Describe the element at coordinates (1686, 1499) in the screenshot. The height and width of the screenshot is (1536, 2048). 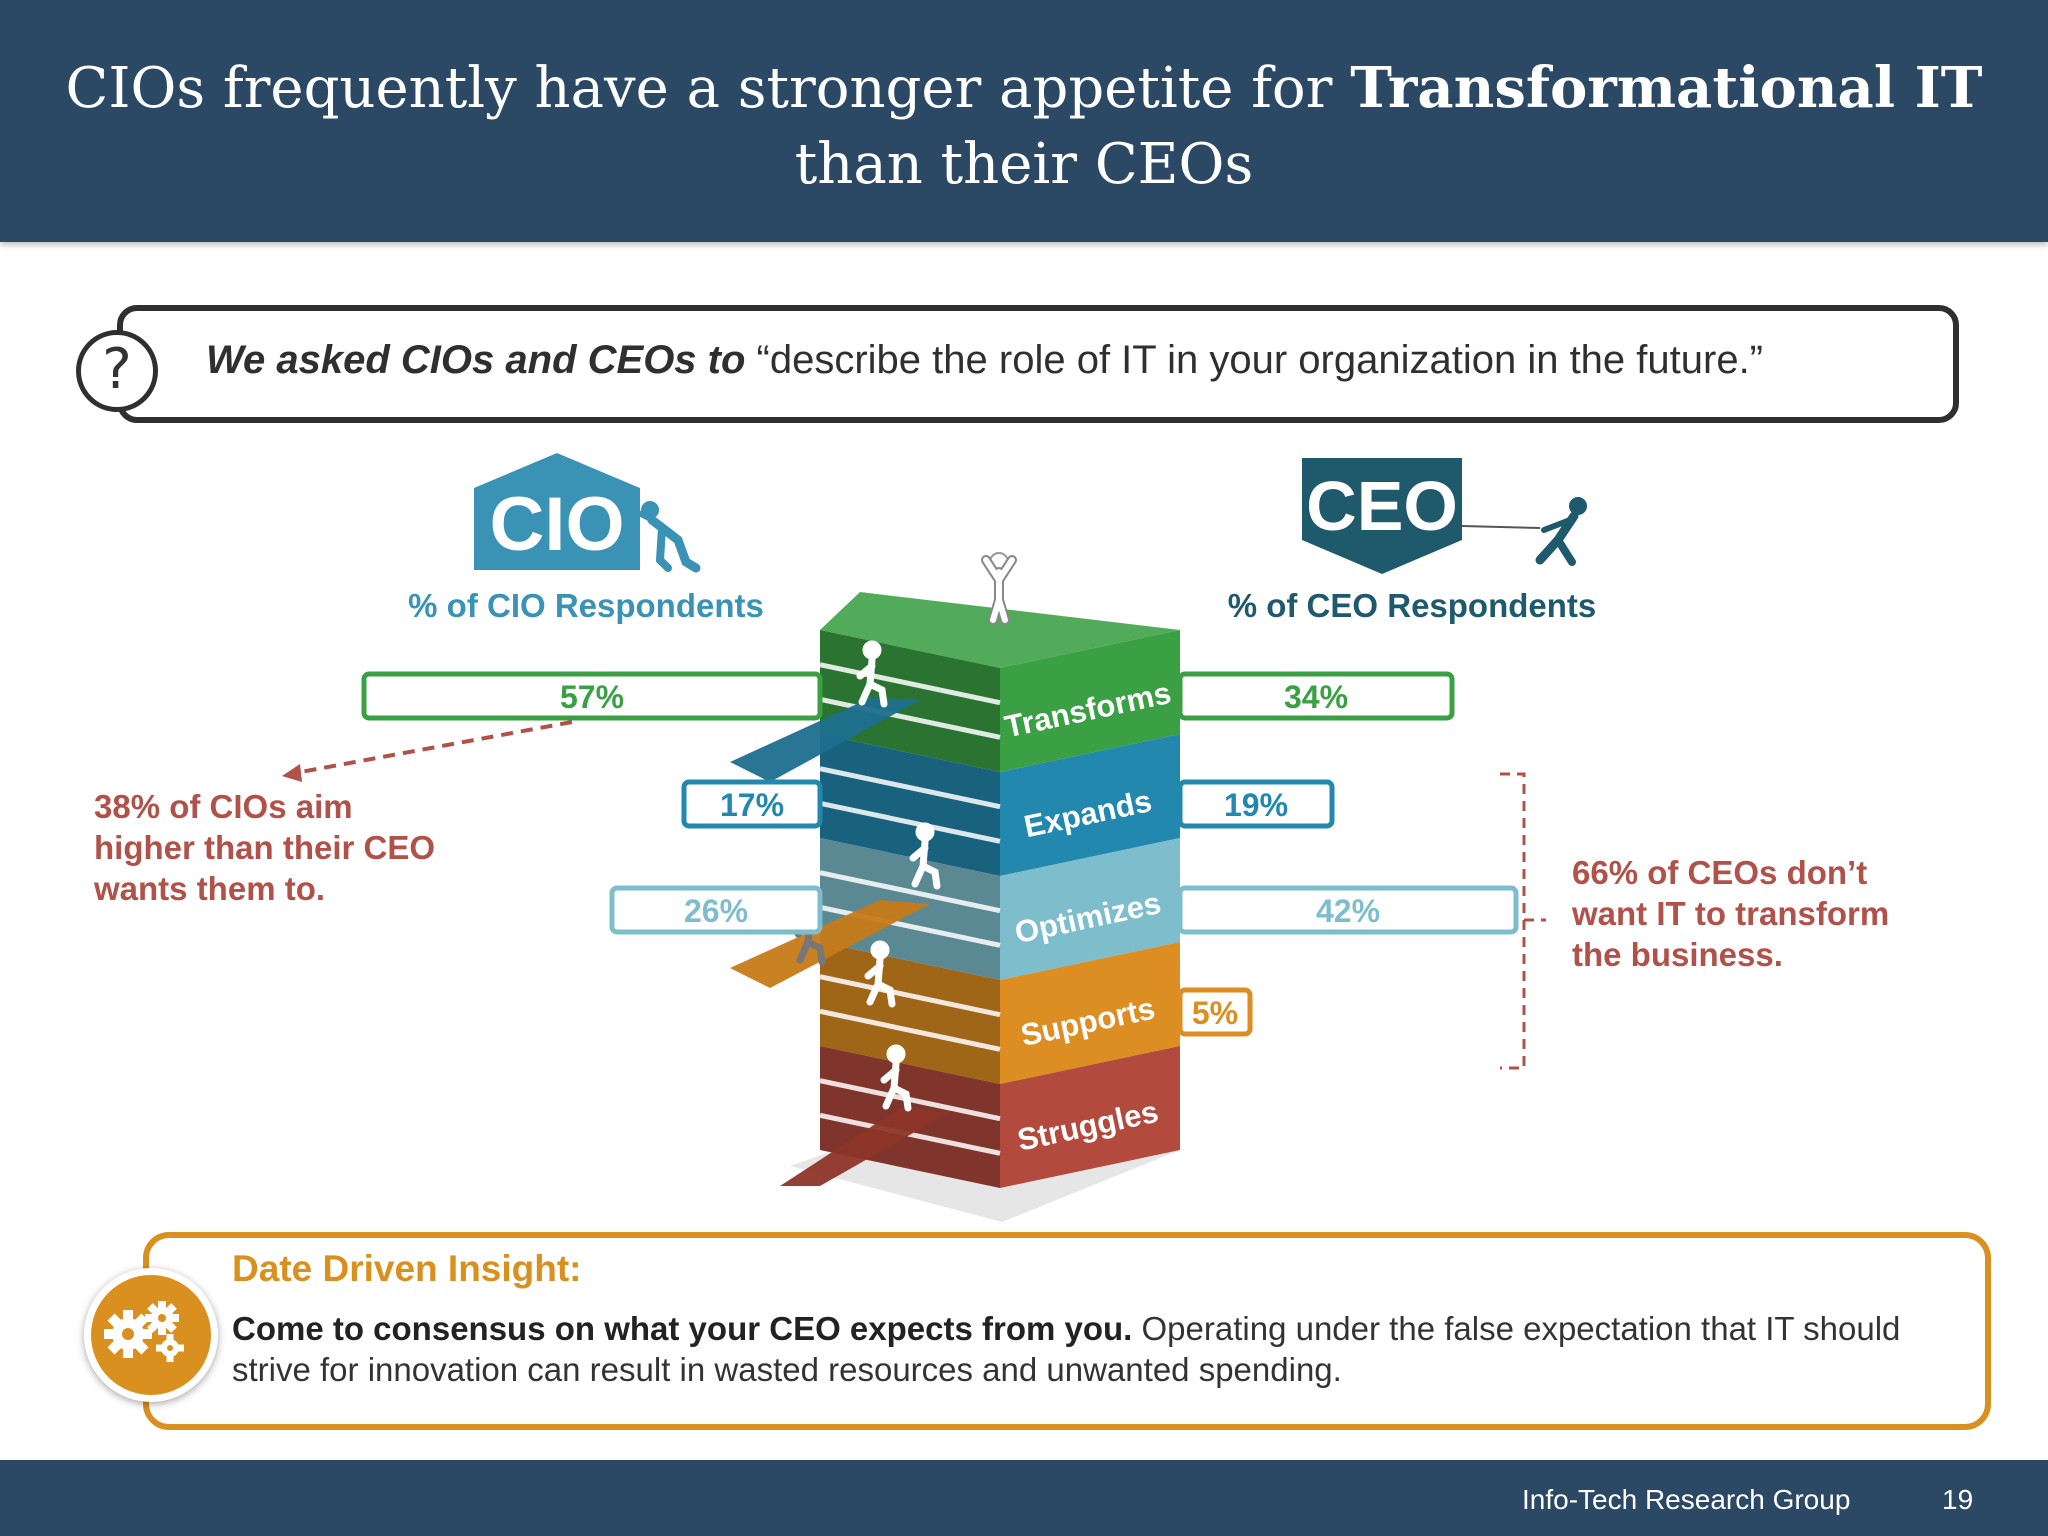
I see `footer-org: Info-Tech Research Group` at that location.